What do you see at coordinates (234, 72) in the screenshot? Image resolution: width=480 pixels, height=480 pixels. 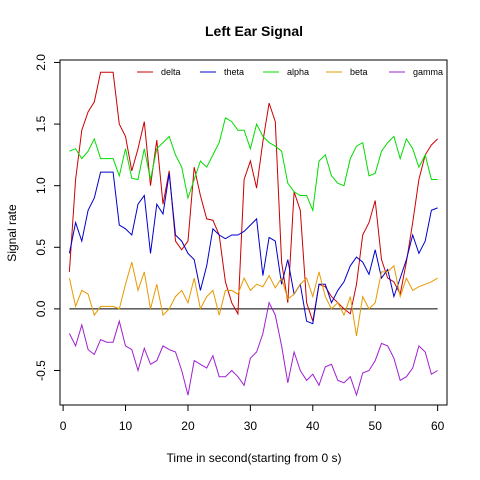 I see `legend-label-theta: theta` at bounding box center [234, 72].